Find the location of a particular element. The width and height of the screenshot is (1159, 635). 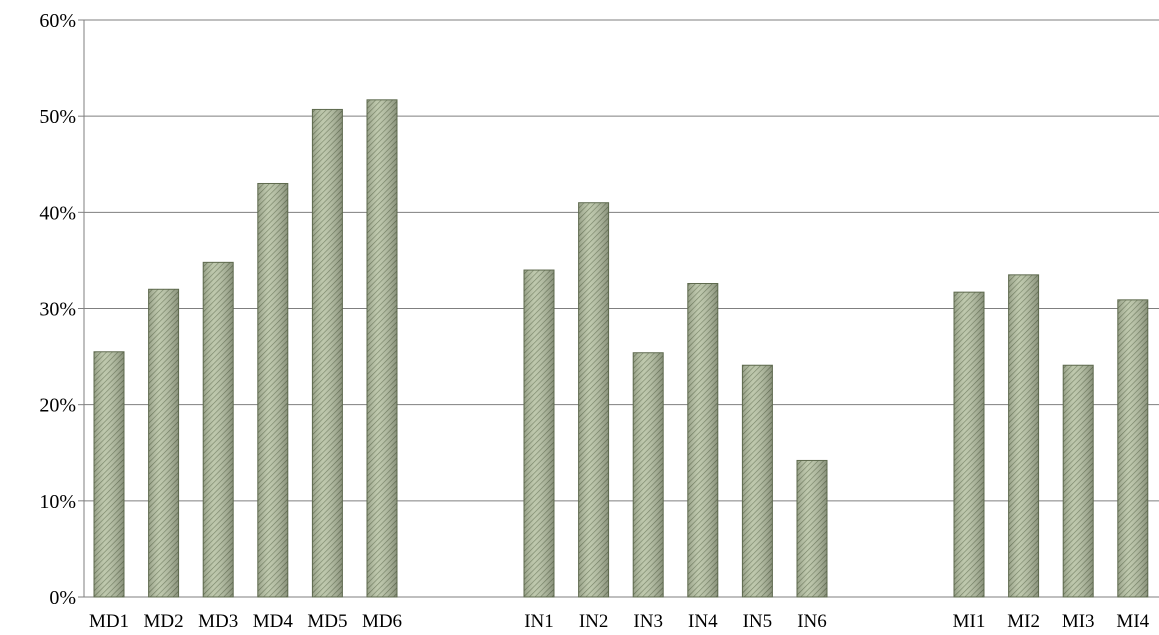

y-tick-labels: 0% 10% 20% 30% 40% 50% 60% is located at coordinates (57, 309).